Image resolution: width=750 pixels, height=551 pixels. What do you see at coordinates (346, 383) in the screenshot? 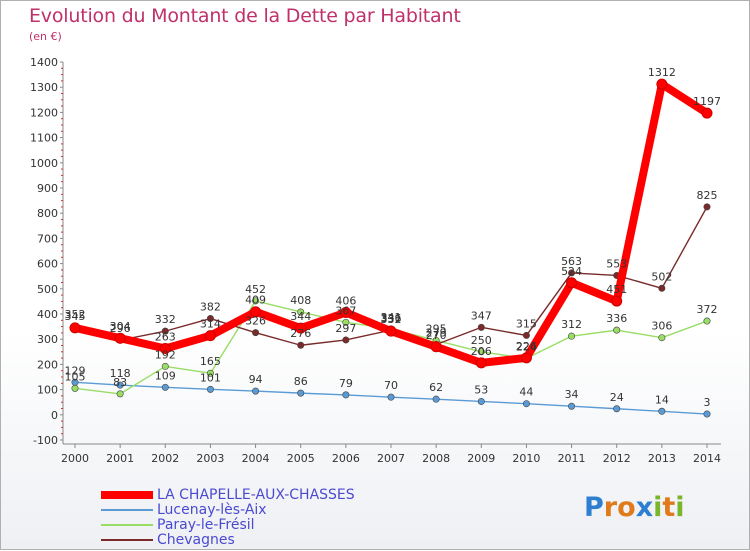
I see `data-label: 79` at bounding box center [346, 383].